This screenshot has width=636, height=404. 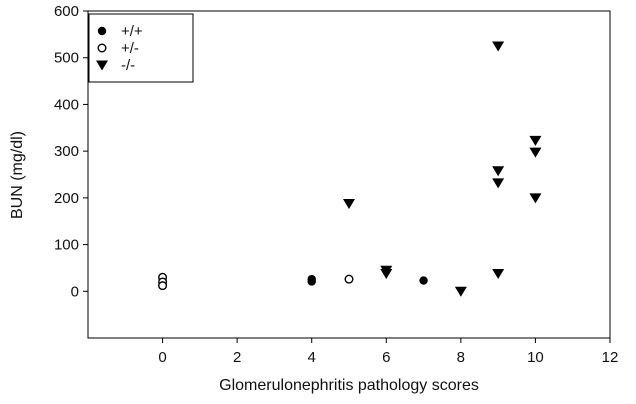 What do you see at coordinates (66, 58) in the screenshot?
I see `y-tick-label: 500` at bounding box center [66, 58].